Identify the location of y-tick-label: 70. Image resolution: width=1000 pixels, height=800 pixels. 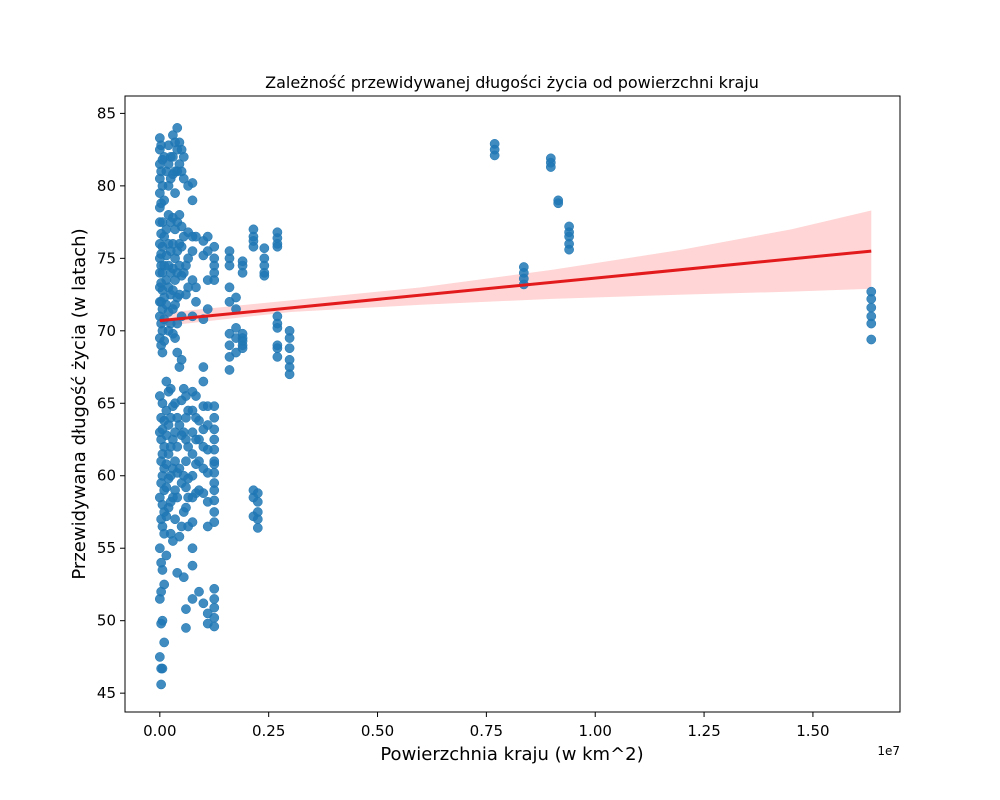
(106, 331).